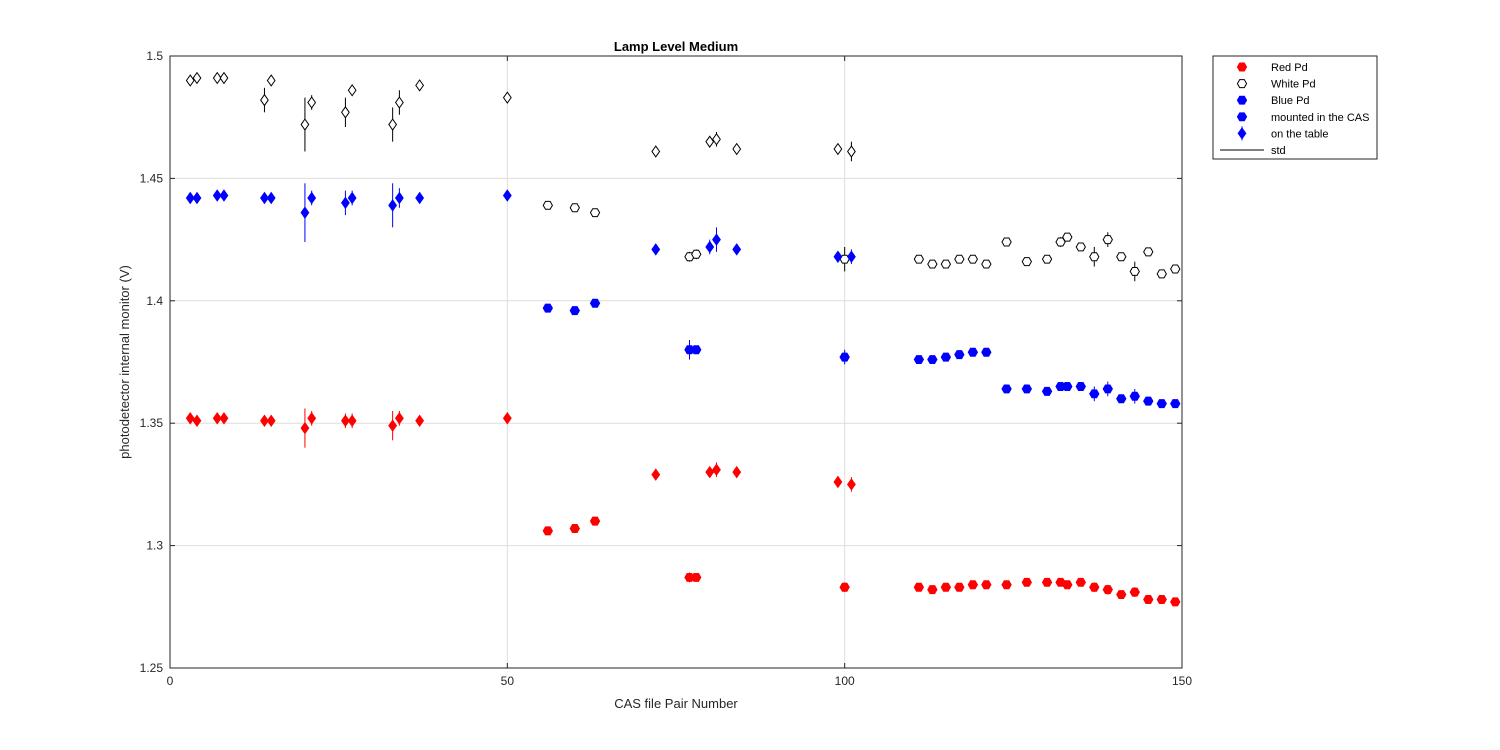 The height and width of the screenshot is (750, 1500). I want to click on y-tick-label: 1.25, so click(152, 668).